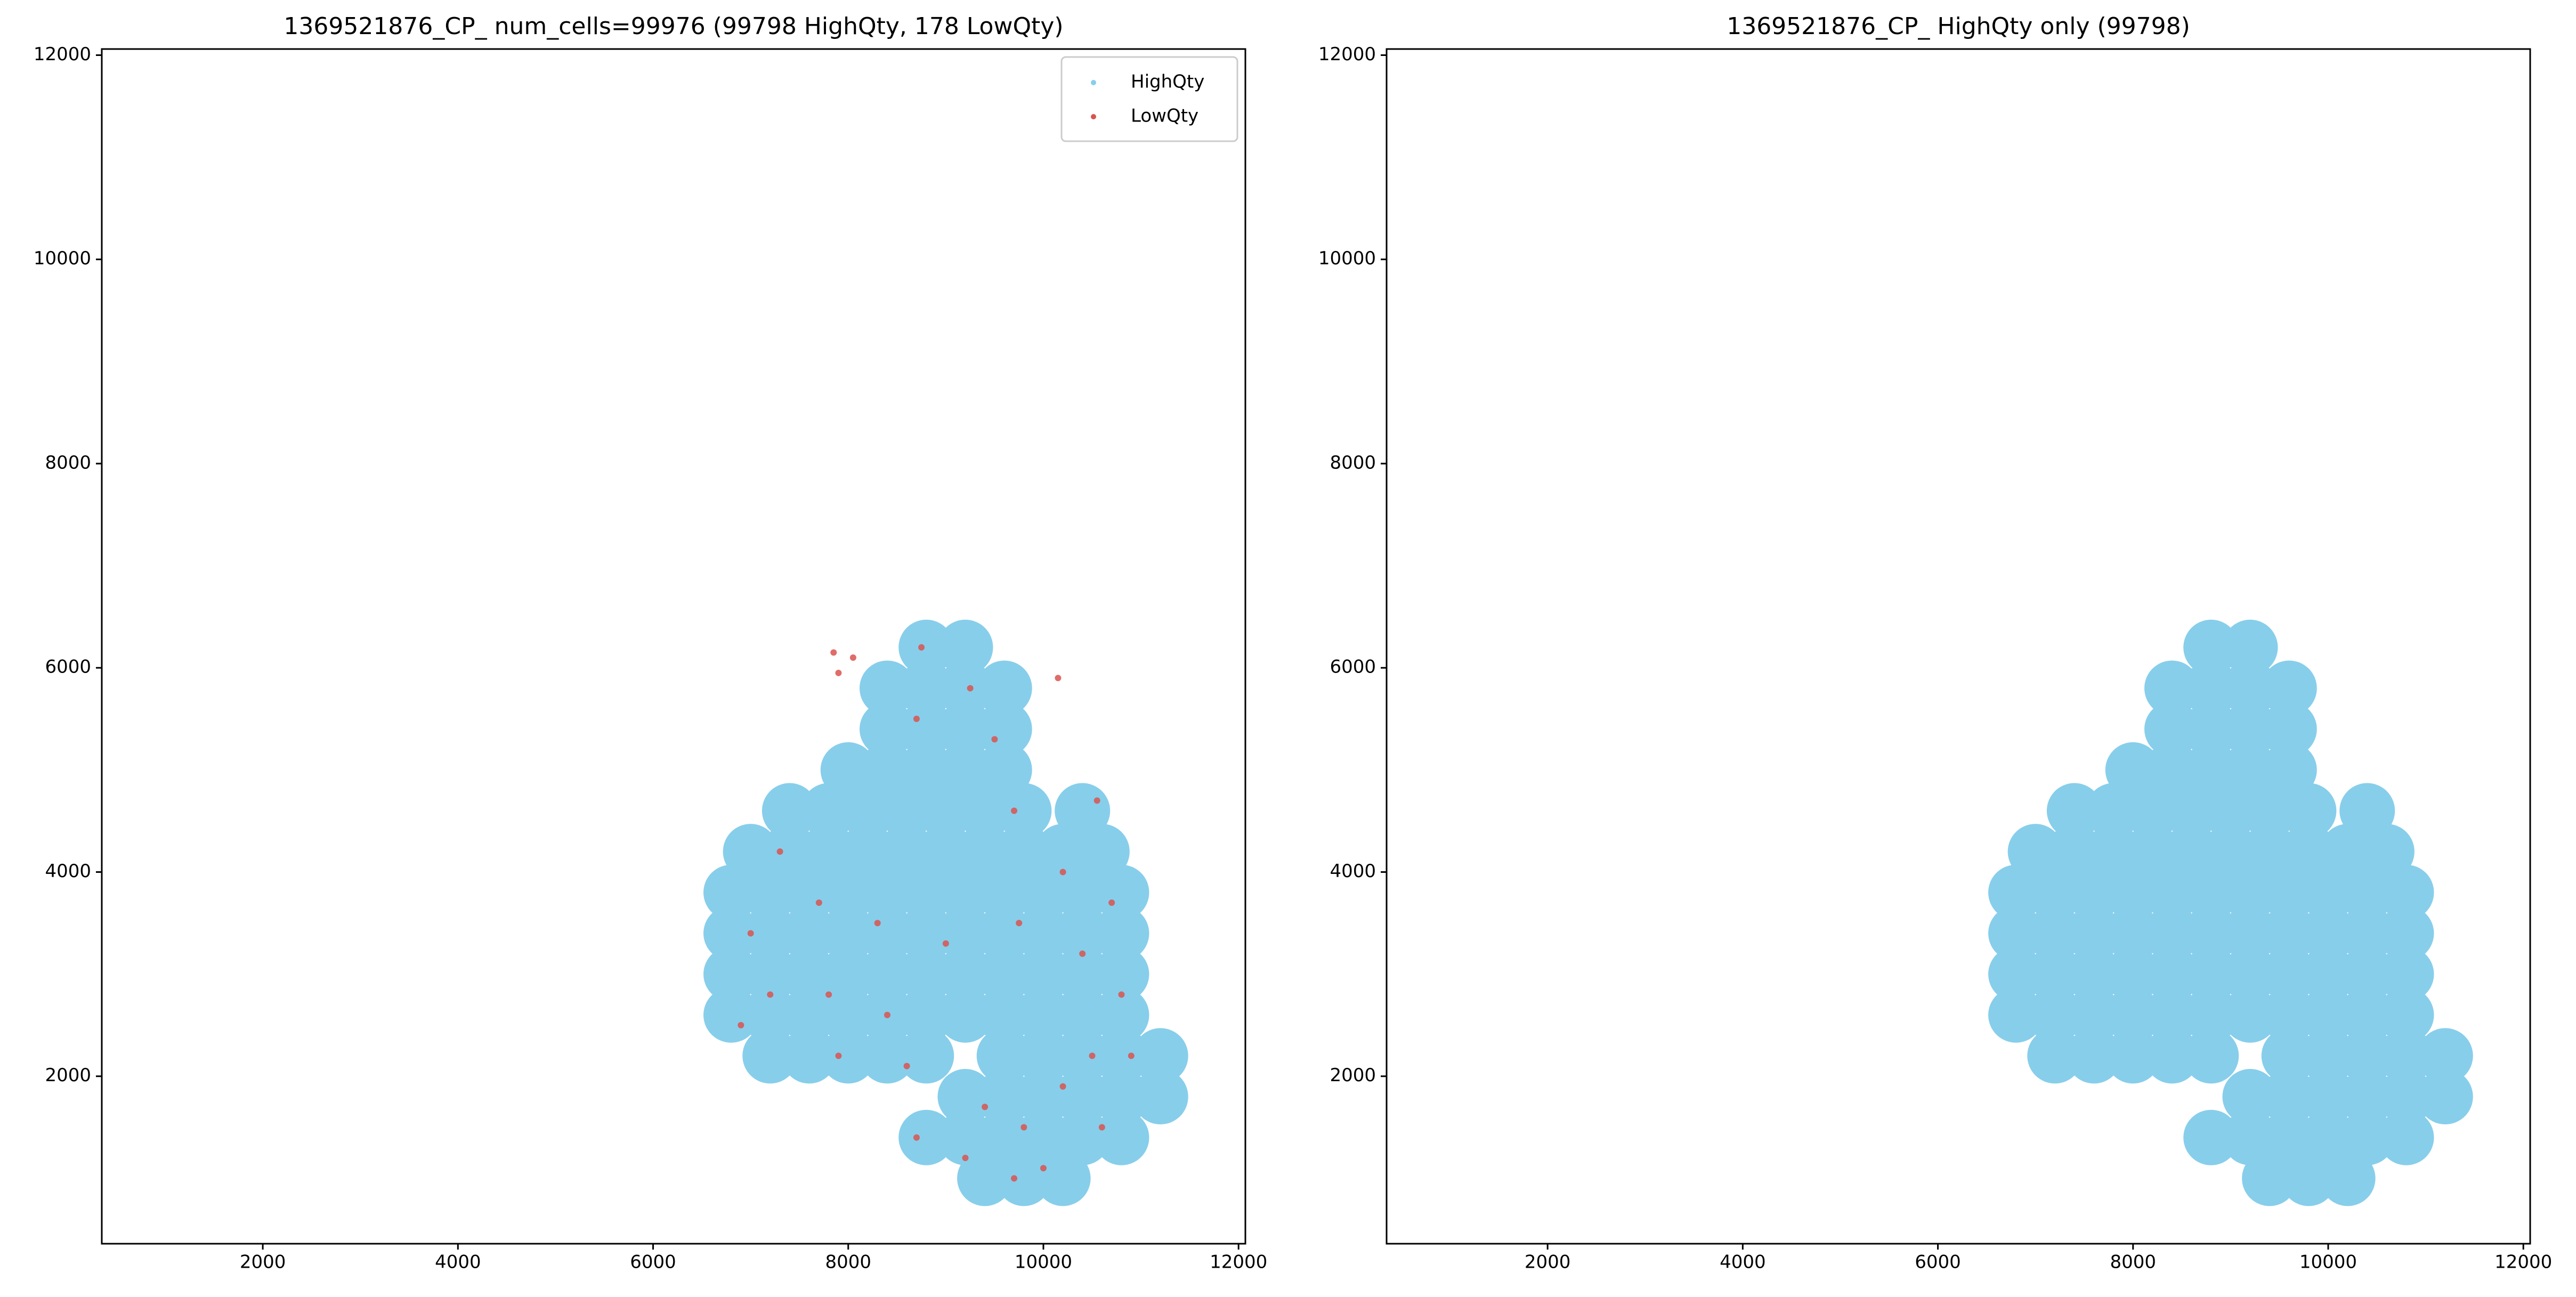 This screenshot has width=2576, height=1297. Describe the element at coordinates (68, 1075) in the screenshot. I see `y-tick-label: 2000` at that location.